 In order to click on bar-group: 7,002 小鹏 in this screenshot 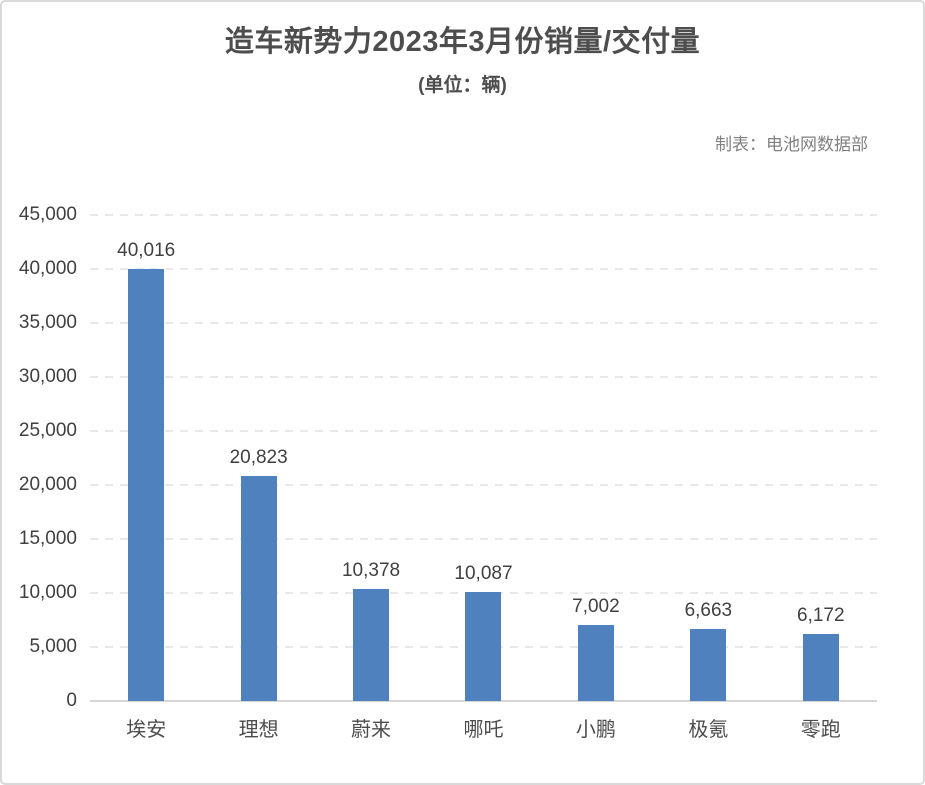, I will do `click(596, 478)`.